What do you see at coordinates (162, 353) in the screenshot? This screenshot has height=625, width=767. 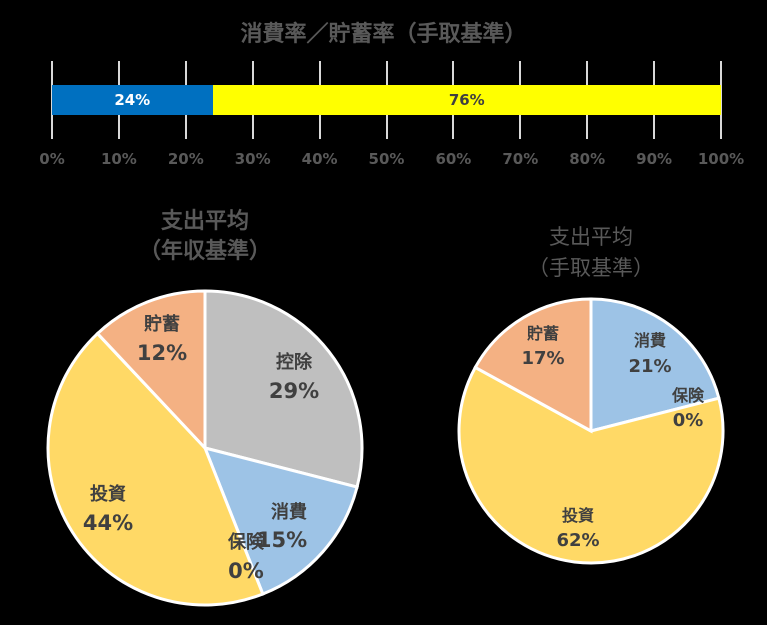 I see `pie1-label-savings-pct: 12%` at bounding box center [162, 353].